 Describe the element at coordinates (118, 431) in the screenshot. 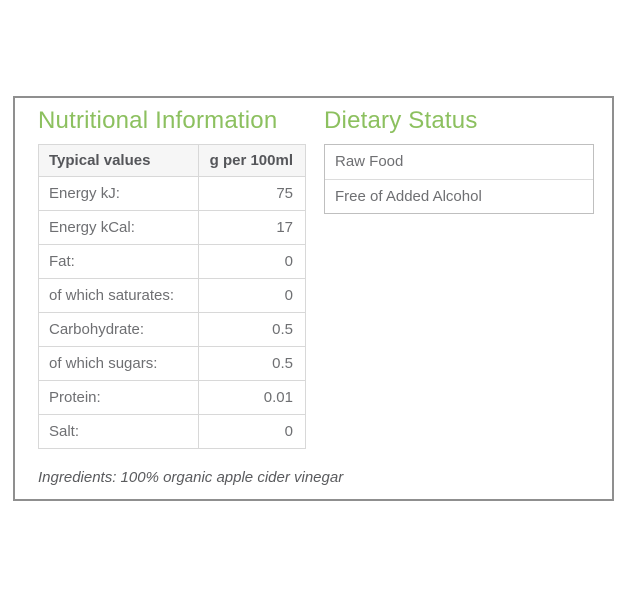

I see `row-label: Salt:` at that location.